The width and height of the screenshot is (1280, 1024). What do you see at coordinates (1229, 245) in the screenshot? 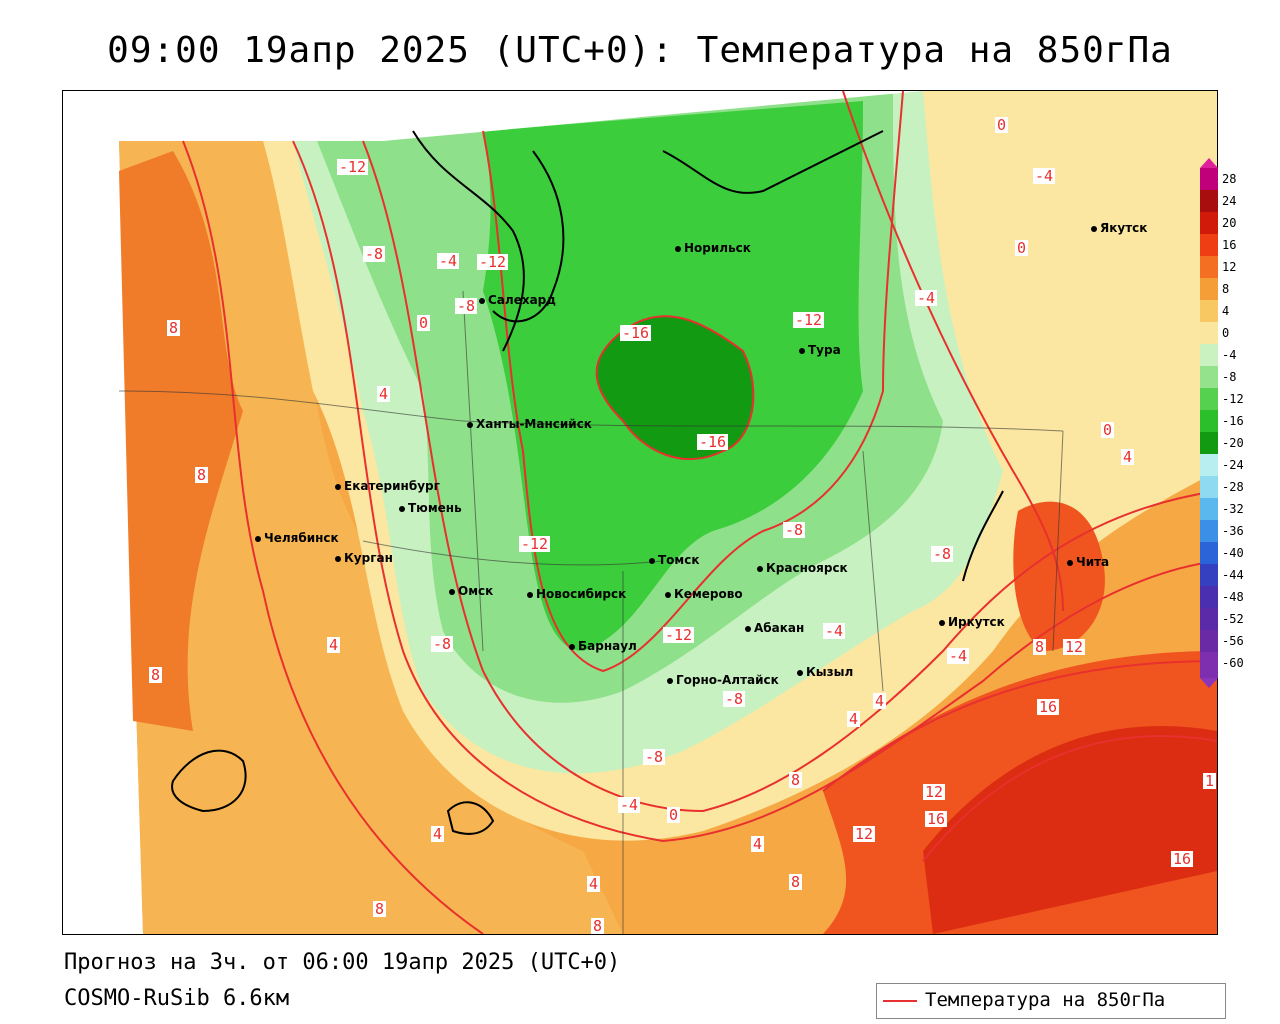
I see `colorbar-tick-label: 16` at bounding box center [1229, 245].